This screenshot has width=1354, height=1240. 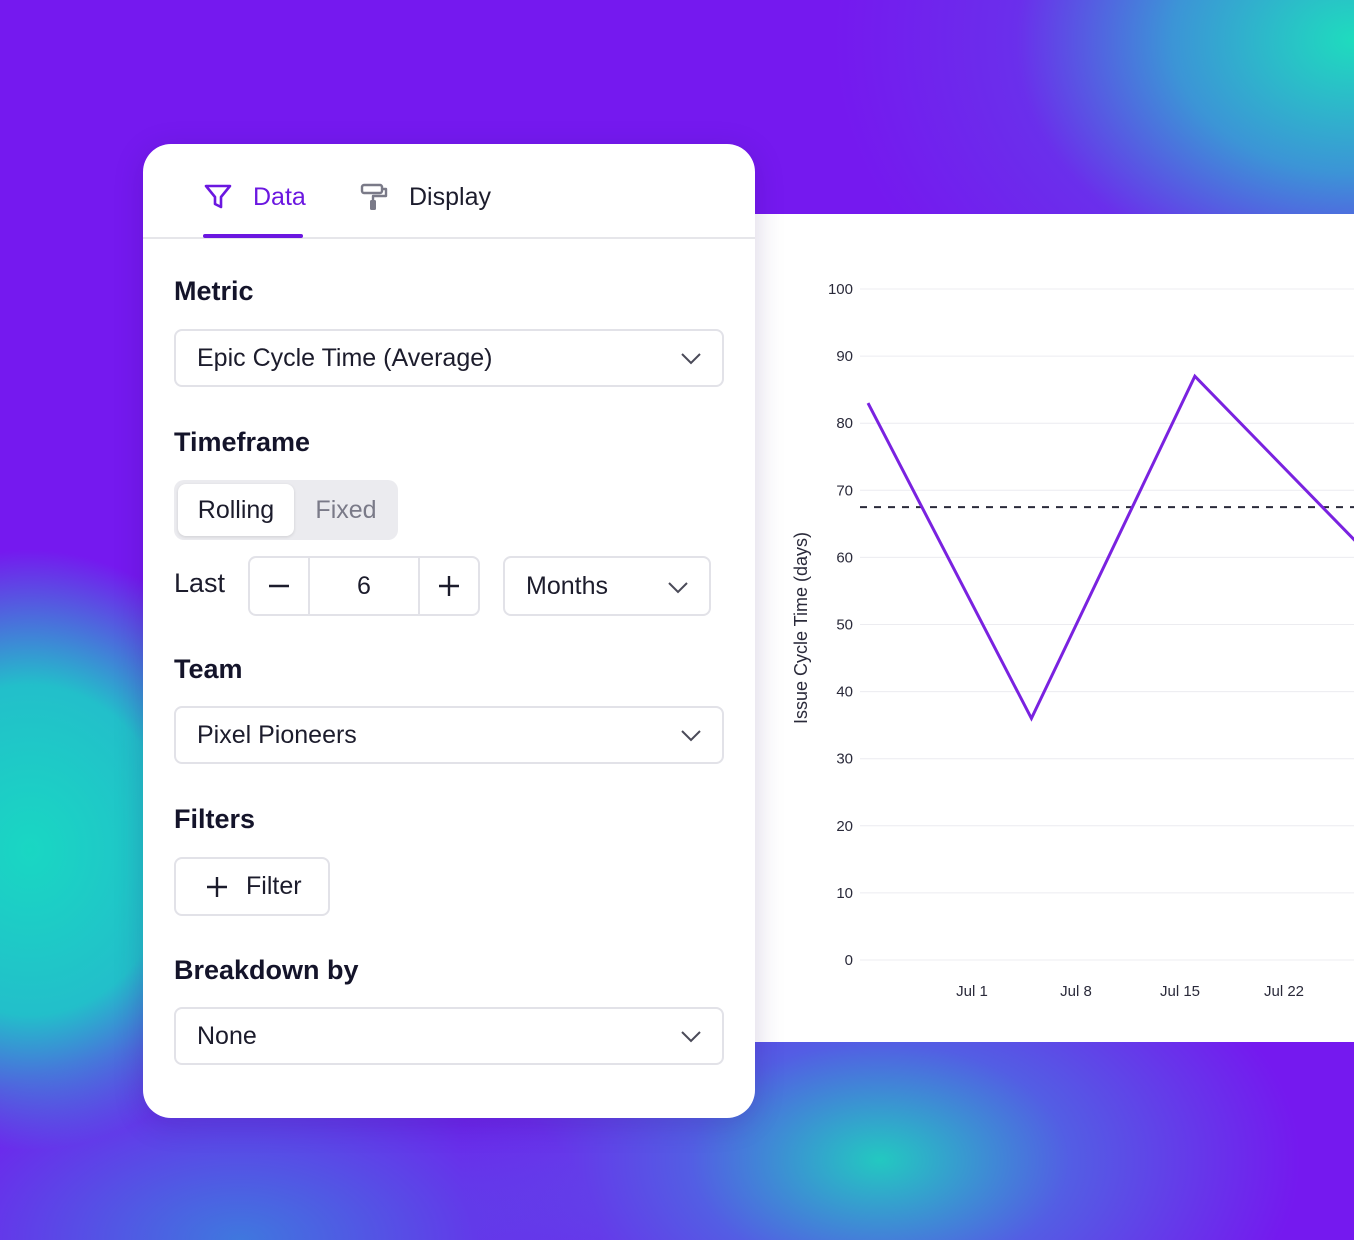 What do you see at coordinates (208, 669) in the screenshot?
I see `team-label: Team` at bounding box center [208, 669].